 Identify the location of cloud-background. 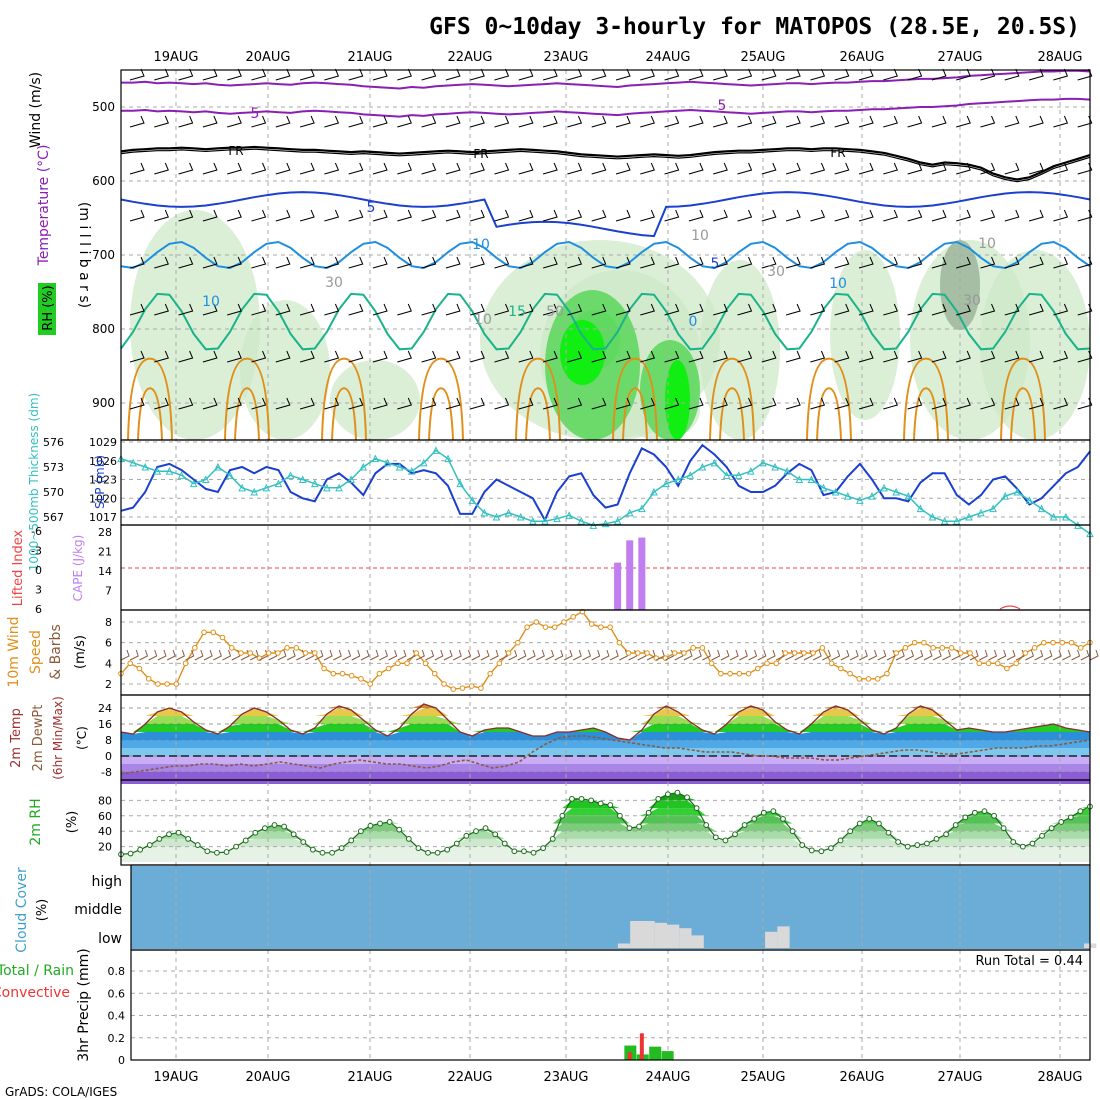
(610, 907).